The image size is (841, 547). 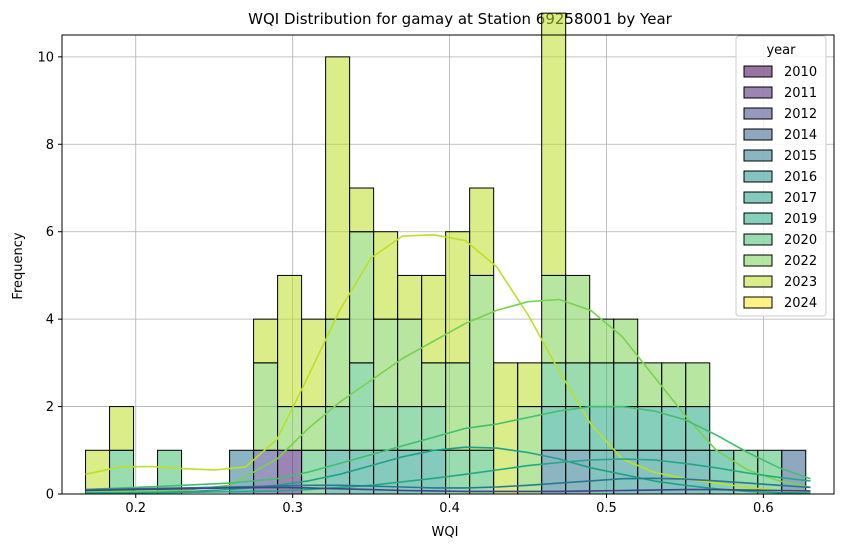 What do you see at coordinates (50, 320) in the screenshot?
I see `y-tick-label: 4` at bounding box center [50, 320].